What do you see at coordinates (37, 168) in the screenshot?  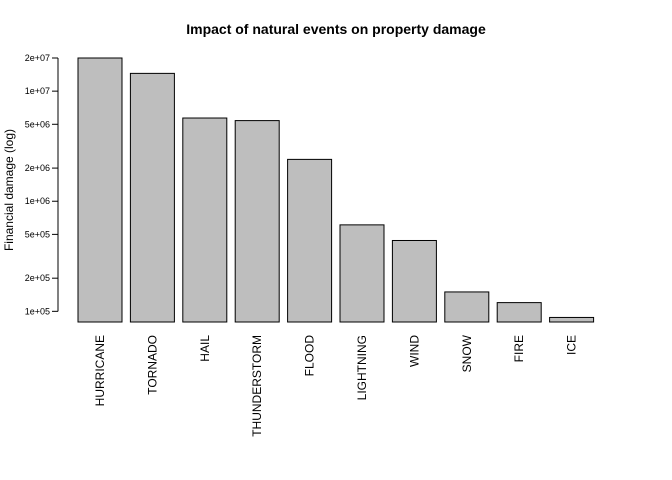 I see `y-tick-label: 2e+06` at bounding box center [37, 168].